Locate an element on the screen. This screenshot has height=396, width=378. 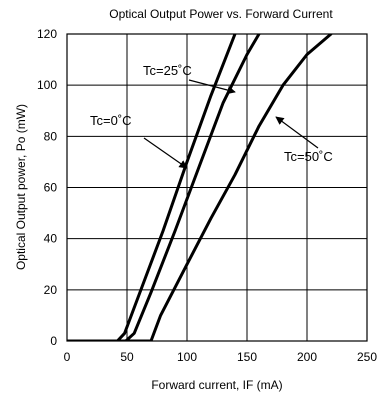
x-tick-label: 100 is located at coordinates (187, 357).